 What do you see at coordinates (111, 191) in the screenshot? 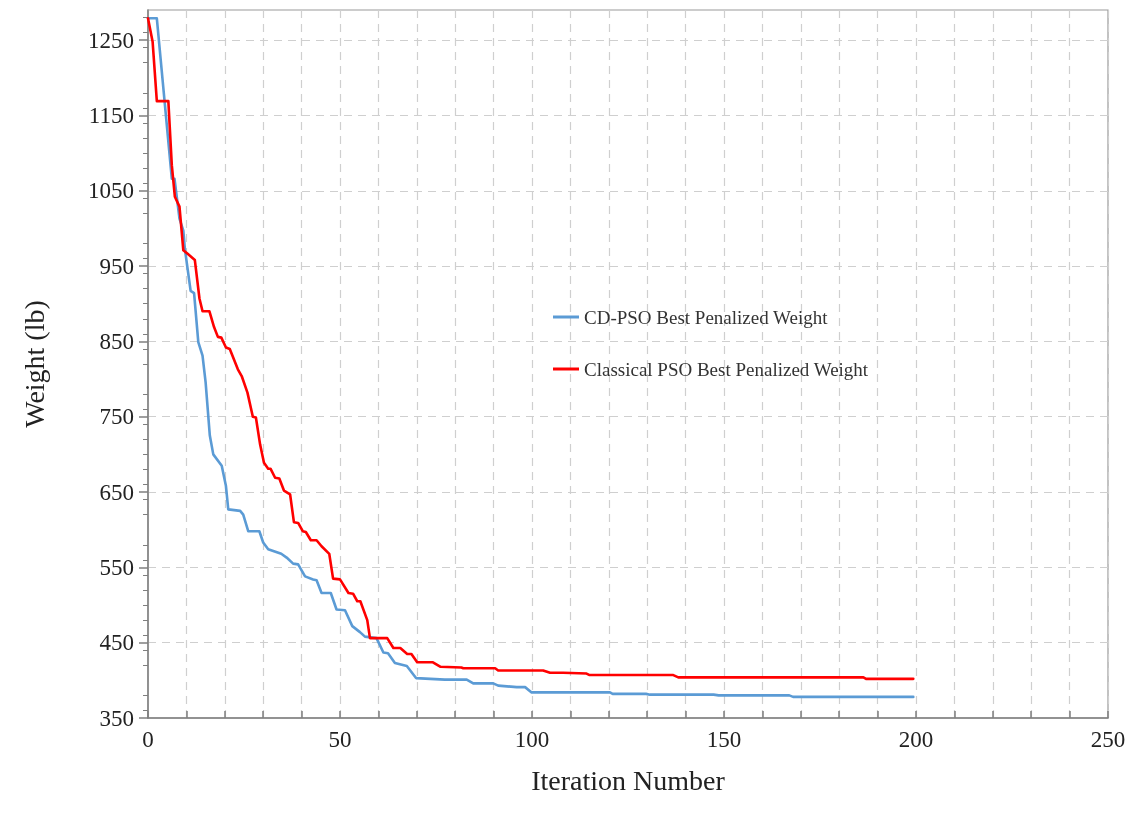
I see `y-tick-label: 1050` at bounding box center [111, 191].